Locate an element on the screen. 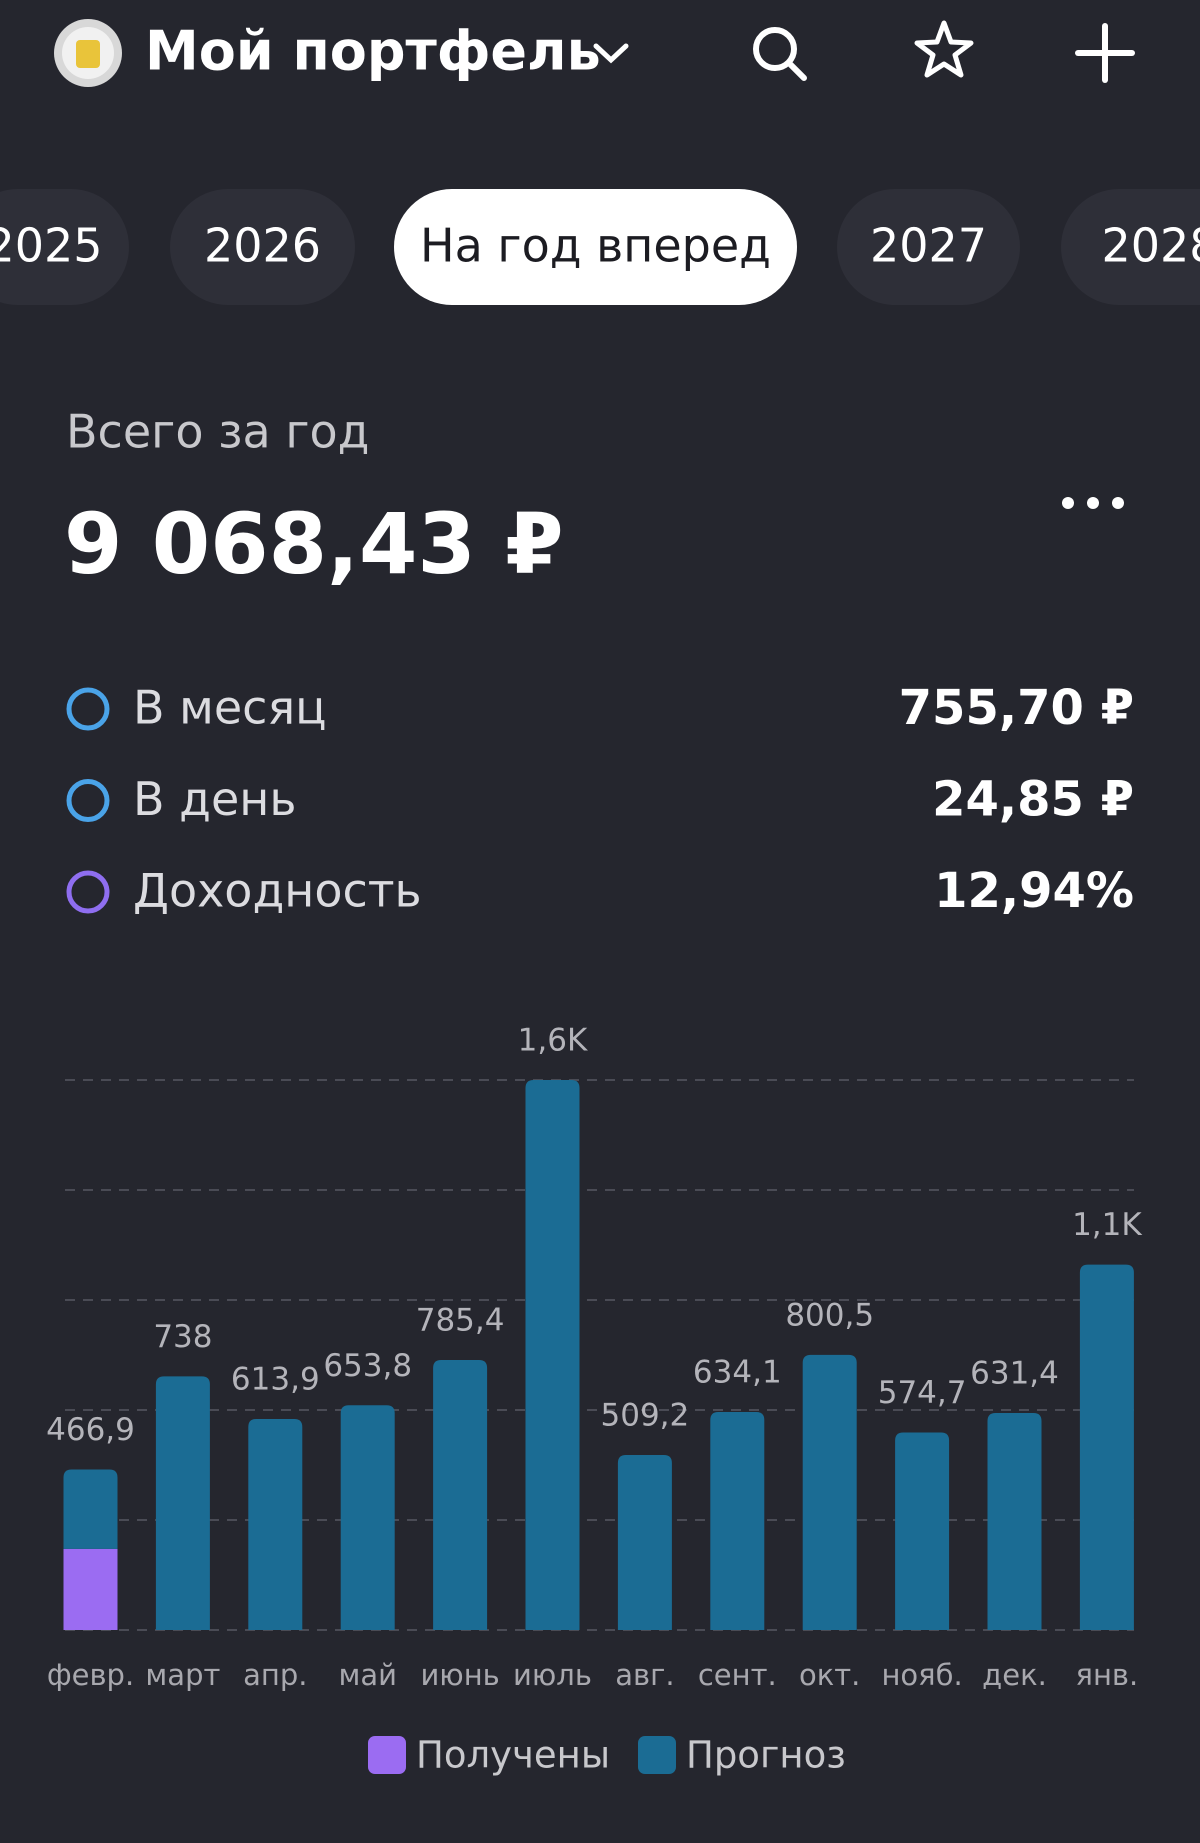 The height and width of the screenshot is (1843, 1200). x-tick-label: нояб. is located at coordinates (921, 1675).